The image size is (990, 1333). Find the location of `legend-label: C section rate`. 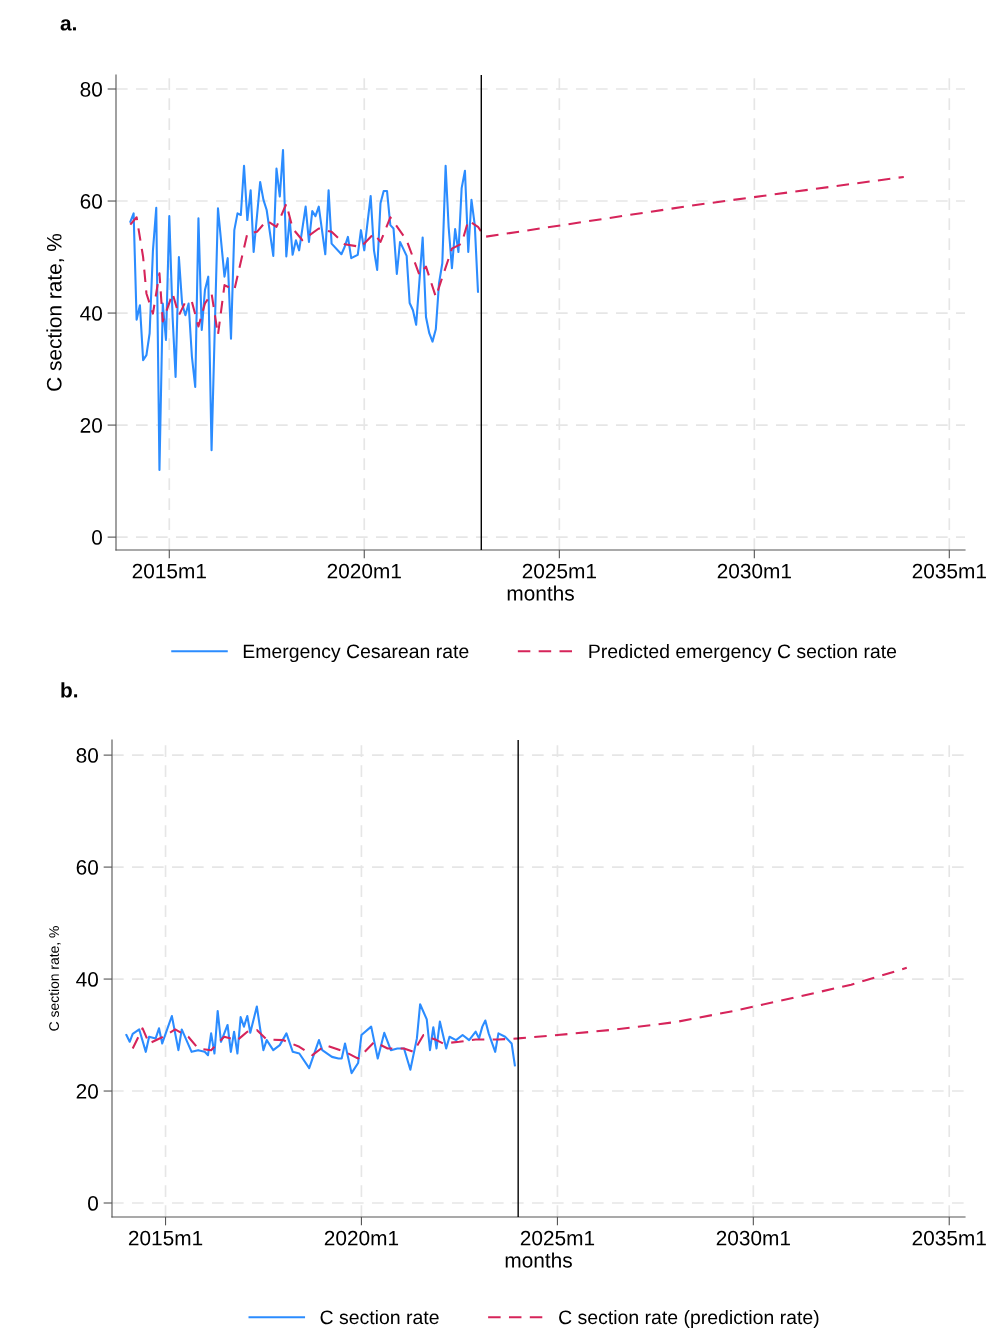

legend-label: C section rate is located at coordinates (379, 1317).